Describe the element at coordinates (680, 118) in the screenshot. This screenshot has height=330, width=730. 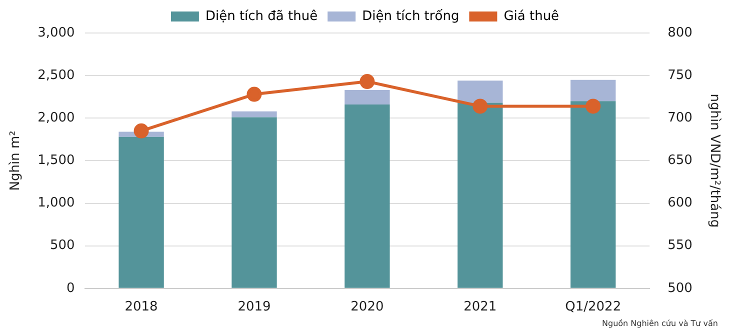
I see `y2-tick-label: 700` at that location.